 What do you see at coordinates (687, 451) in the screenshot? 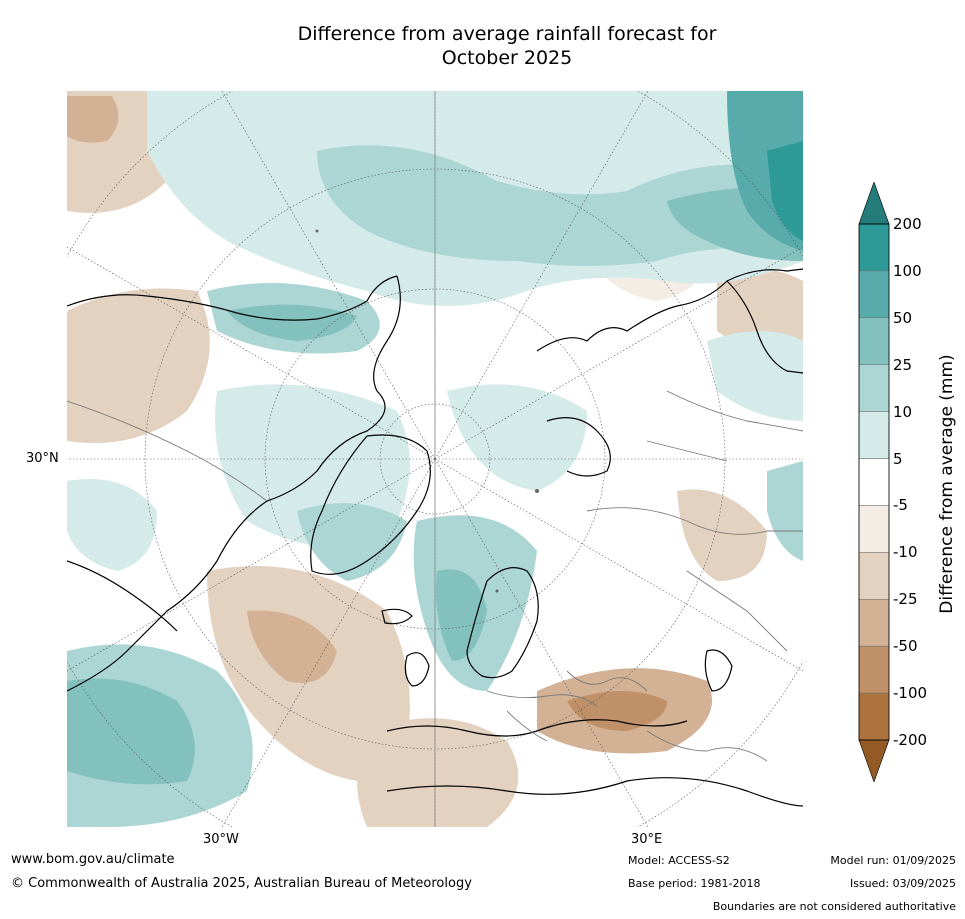
I see `border-mongolia` at bounding box center [687, 451].